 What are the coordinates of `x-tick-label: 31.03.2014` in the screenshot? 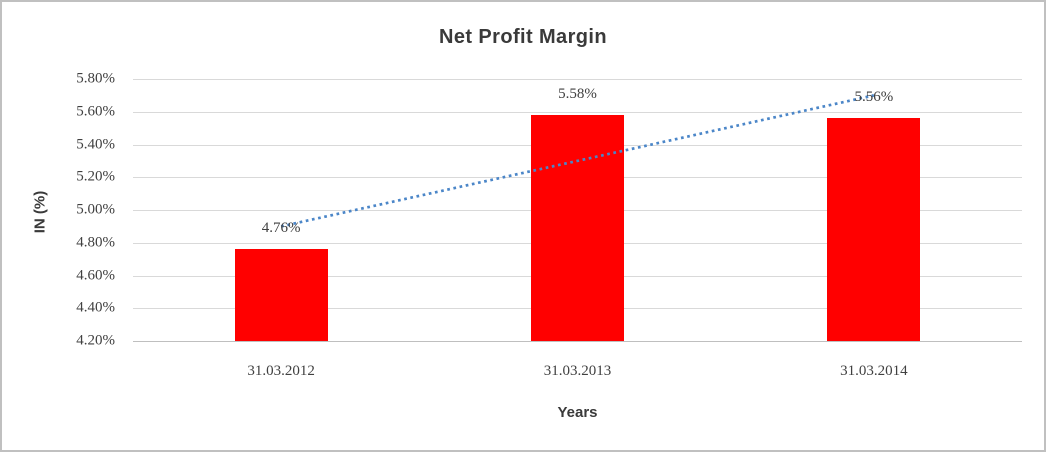 It's located at (874, 371).